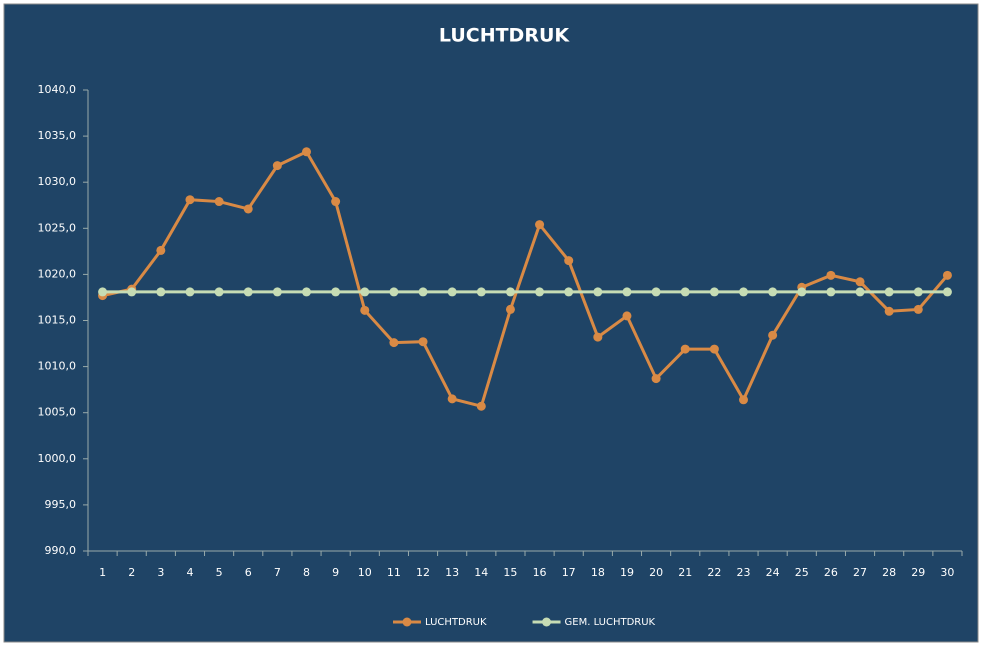 The image size is (987, 652). What do you see at coordinates (860, 572) in the screenshot?
I see `x-tick-label: 27` at bounding box center [860, 572].